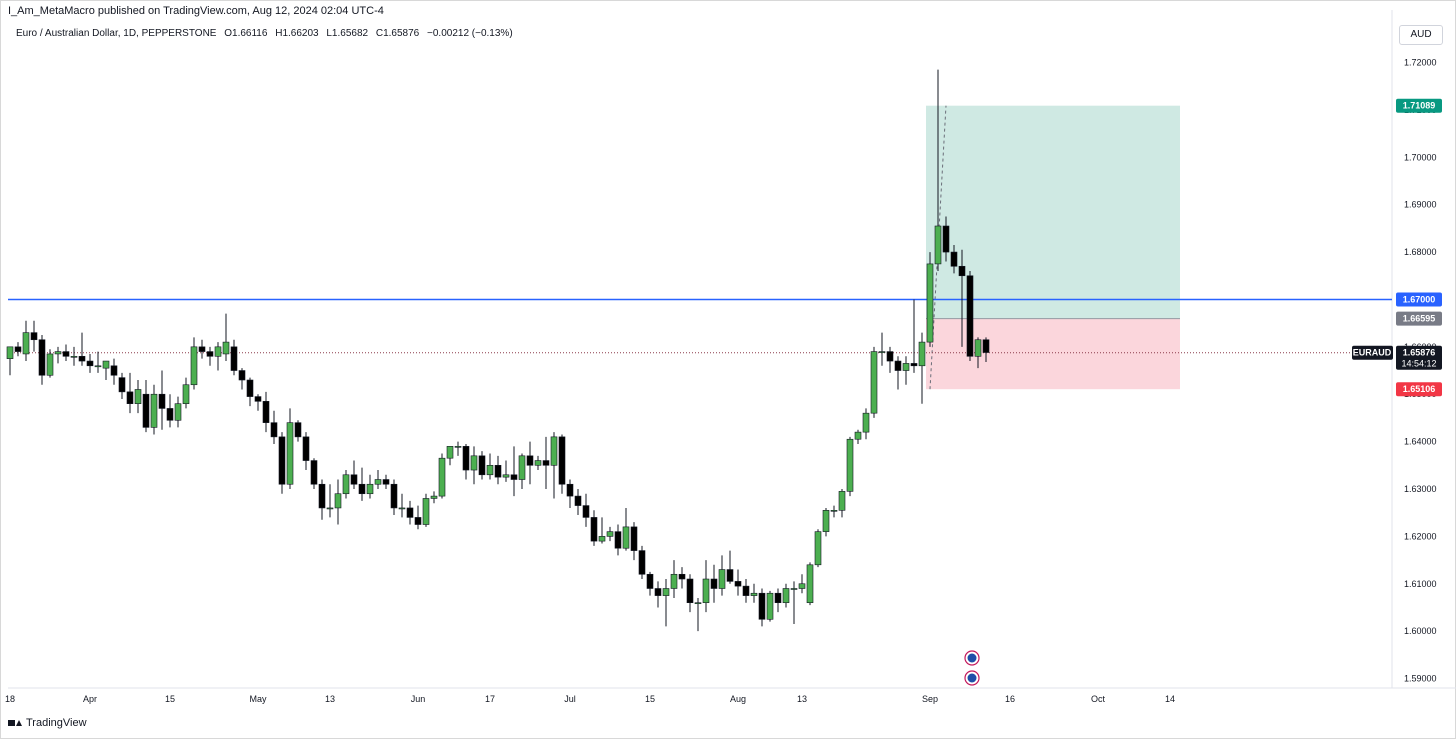 The height and width of the screenshot is (739, 1456). Describe the element at coordinates (297, 33) in the screenshot. I see `high-value: H1.66203` at that location.